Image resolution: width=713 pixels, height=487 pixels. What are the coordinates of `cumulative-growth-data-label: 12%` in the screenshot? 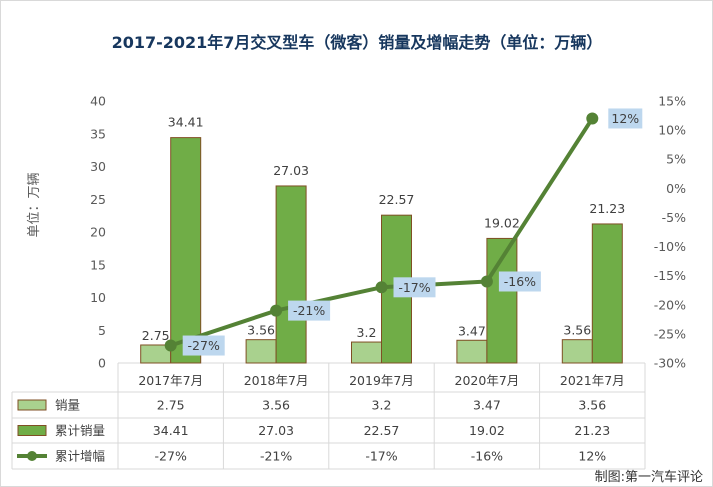 It's located at (625, 118).